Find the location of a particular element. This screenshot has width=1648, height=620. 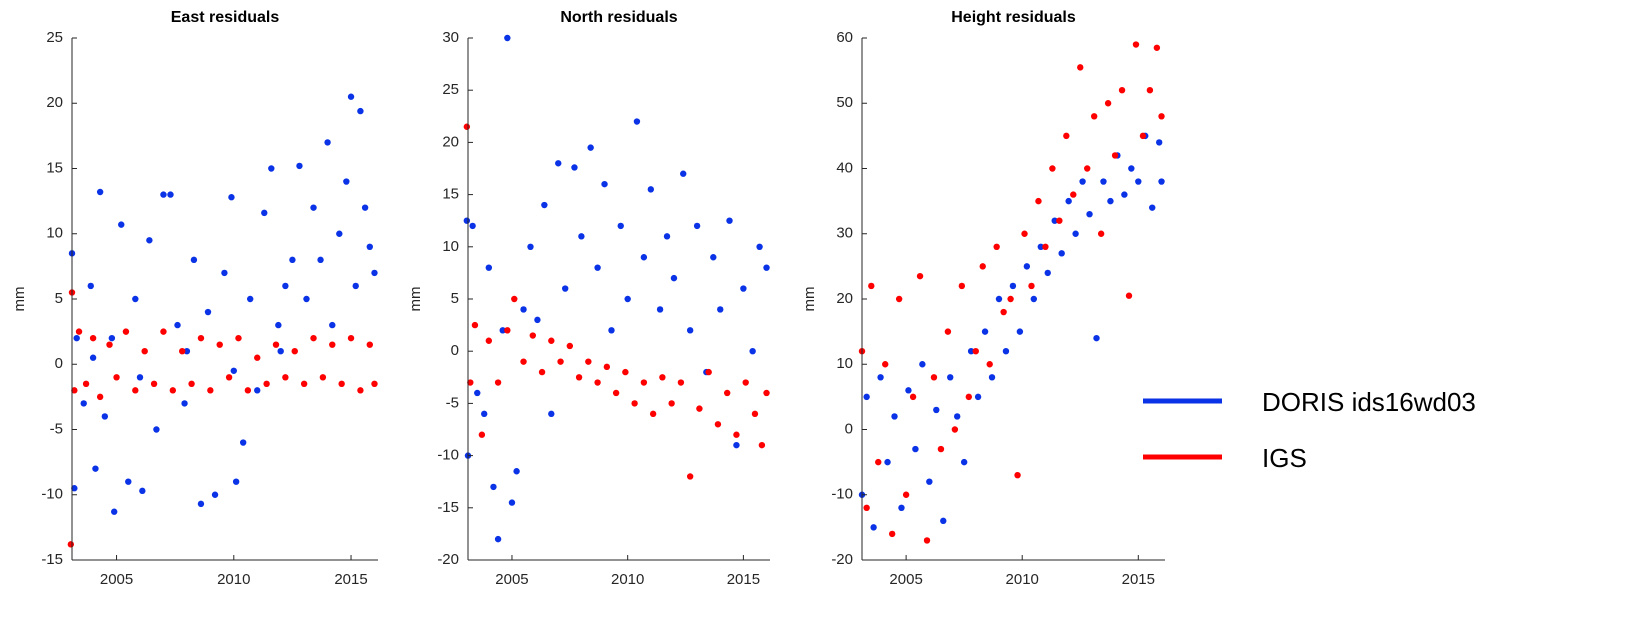

y-tick-label: 50 is located at coordinates (844, 102).